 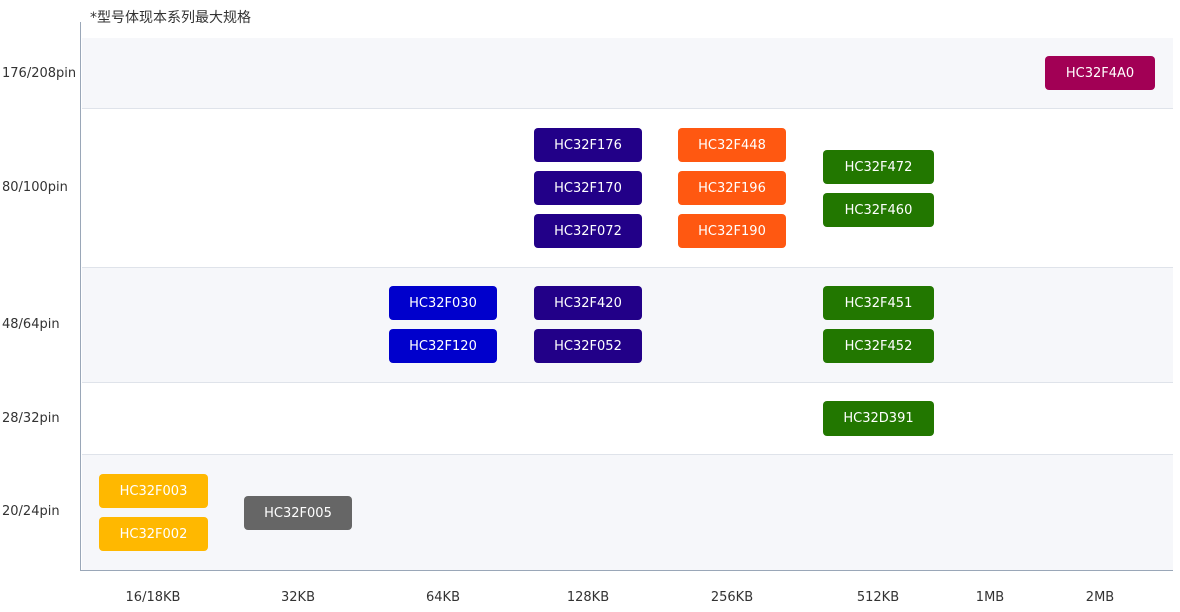 I want to click on chip-hc32f190: HC32F190, so click(x=732, y=231).